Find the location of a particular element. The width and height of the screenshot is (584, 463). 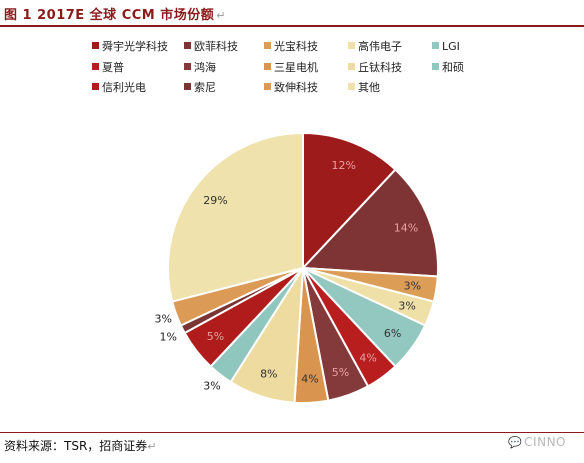

source-note: 资料来源：TSR，招商证券↵ is located at coordinates (80, 445).